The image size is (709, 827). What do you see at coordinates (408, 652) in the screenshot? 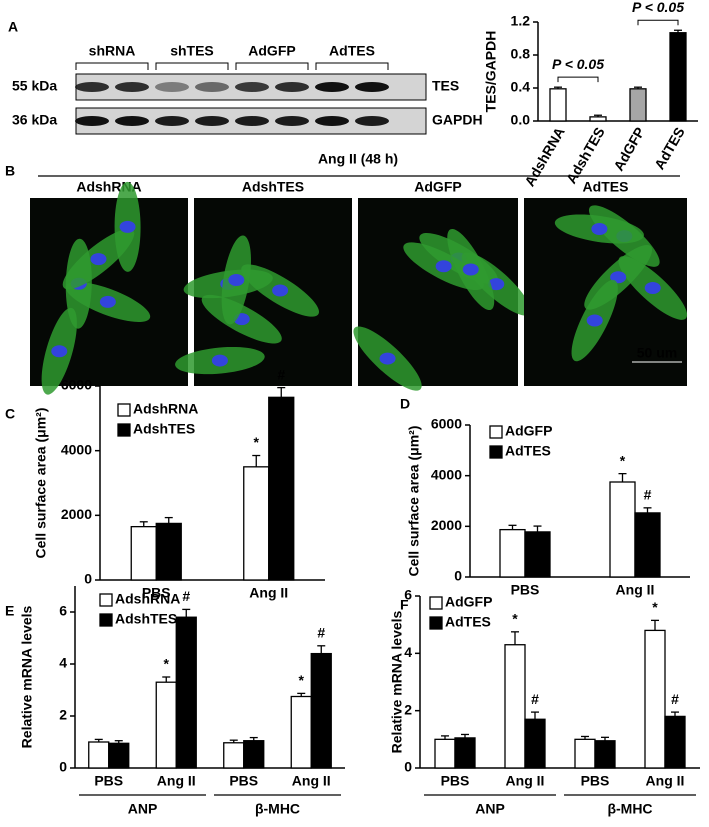
I see `y-tick-label: 4` at bounding box center [408, 652].